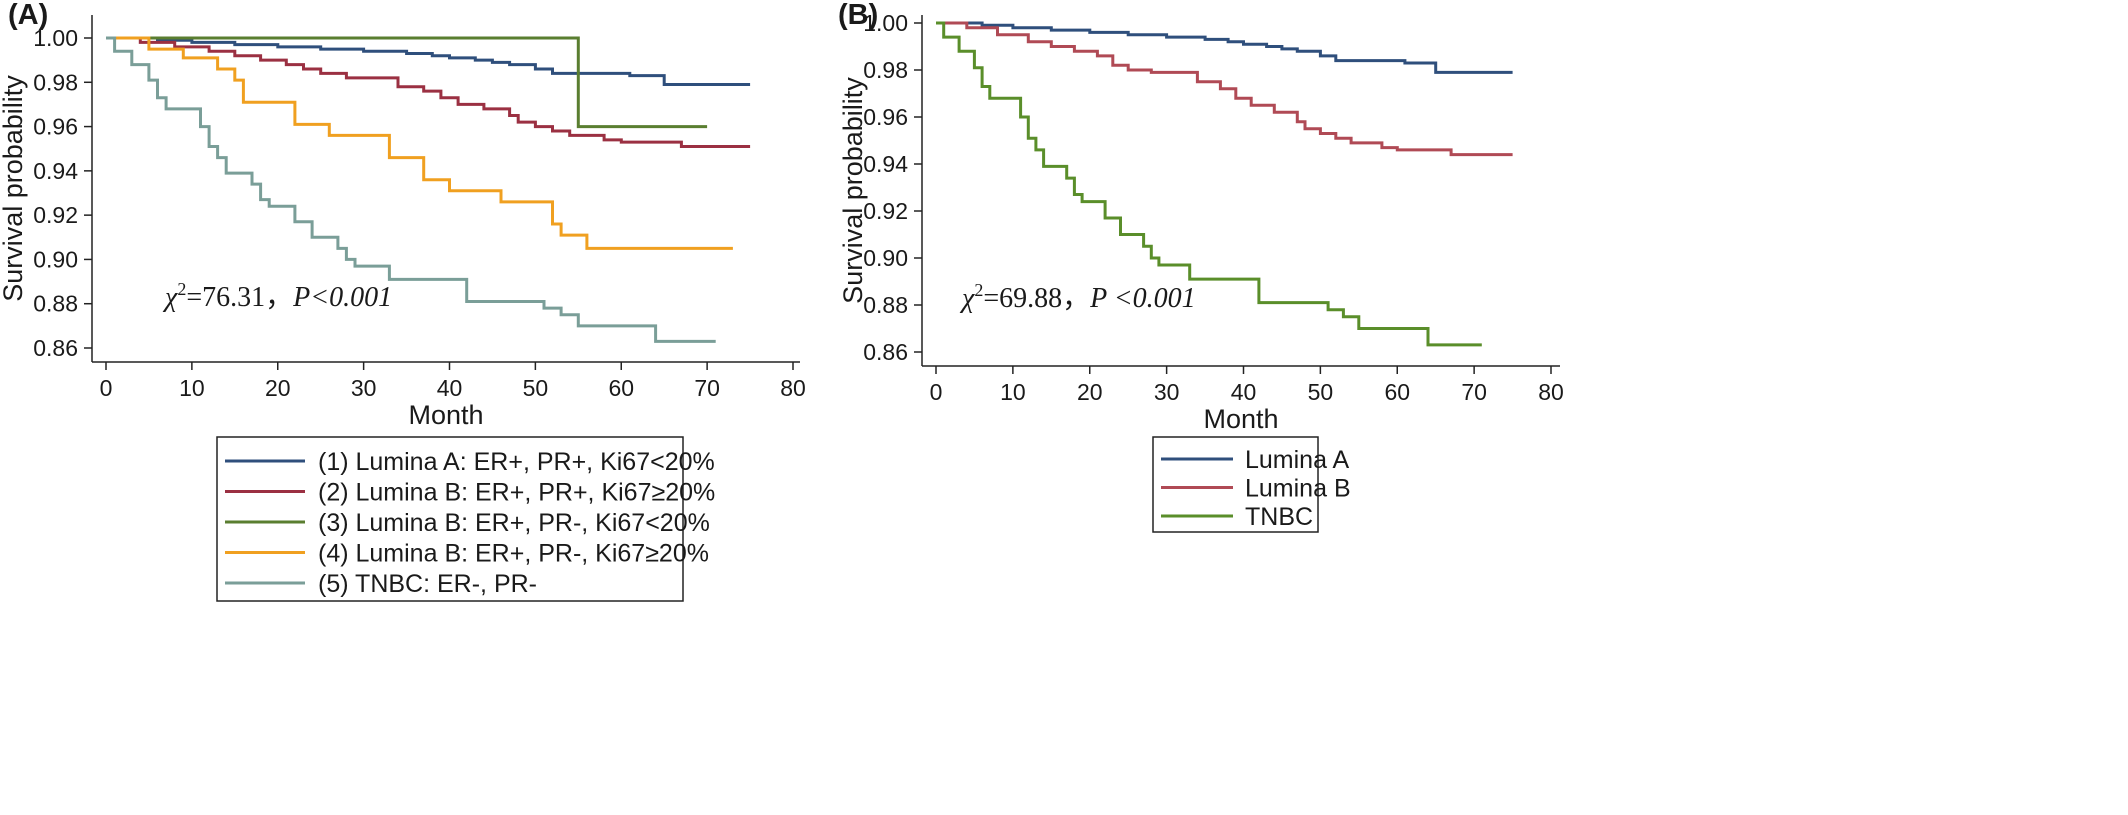  I want to click on legend-entry: (1) Lumina A: ER+, PR+, Ki67<20%, so click(516, 462).